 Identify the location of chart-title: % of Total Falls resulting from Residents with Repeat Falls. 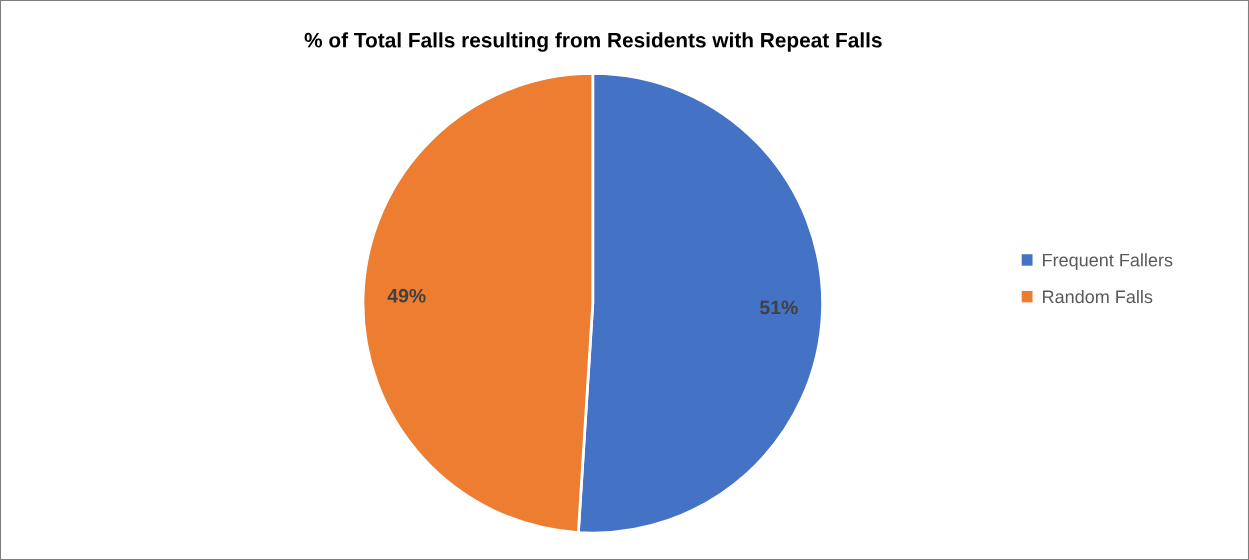
(593, 42).